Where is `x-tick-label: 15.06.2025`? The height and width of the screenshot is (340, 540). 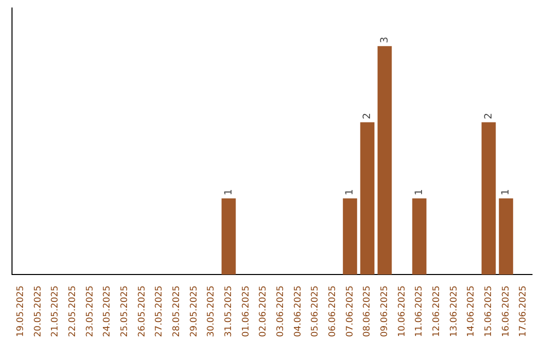
x-tick-label: 15.06.2025 is located at coordinates (489, 311).